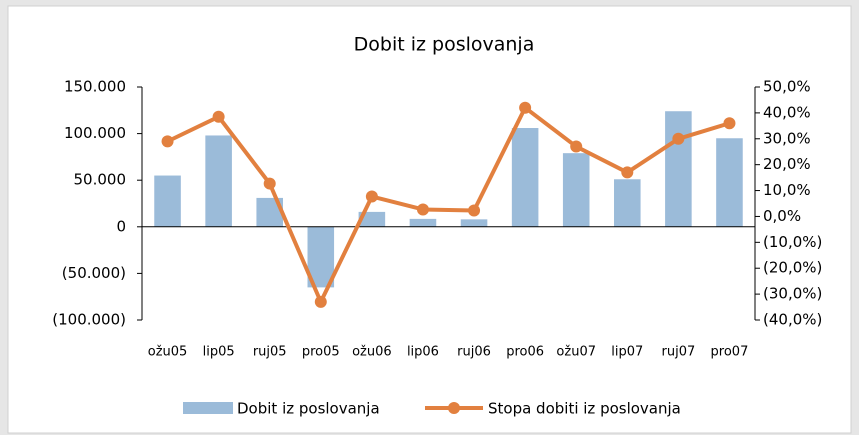  Describe the element at coordinates (444, 45) in the screenshot. I see `chart-title: Dobit iz poslovanja` at that location.